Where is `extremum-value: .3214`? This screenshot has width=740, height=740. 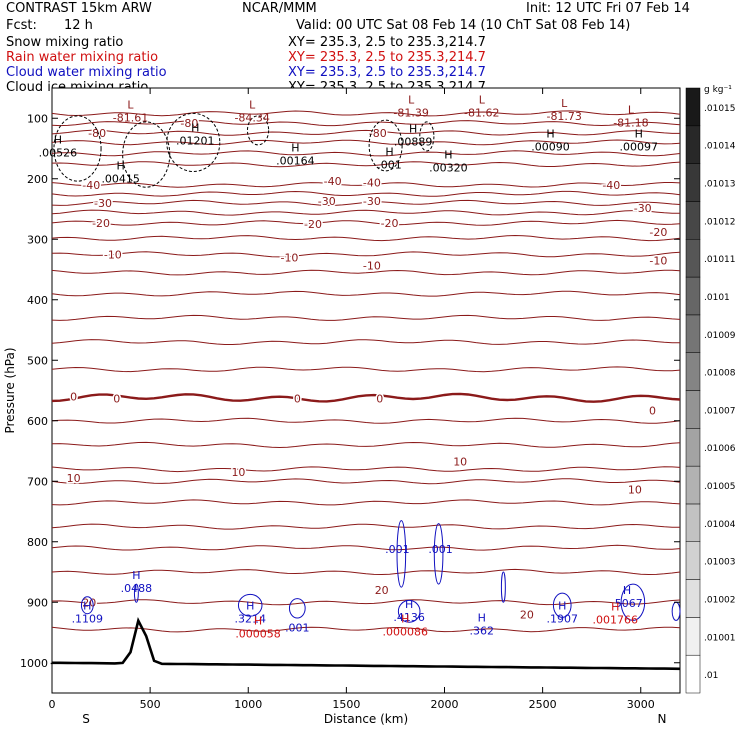
extremum-value: .3214 is located at coordinates (250, 618).